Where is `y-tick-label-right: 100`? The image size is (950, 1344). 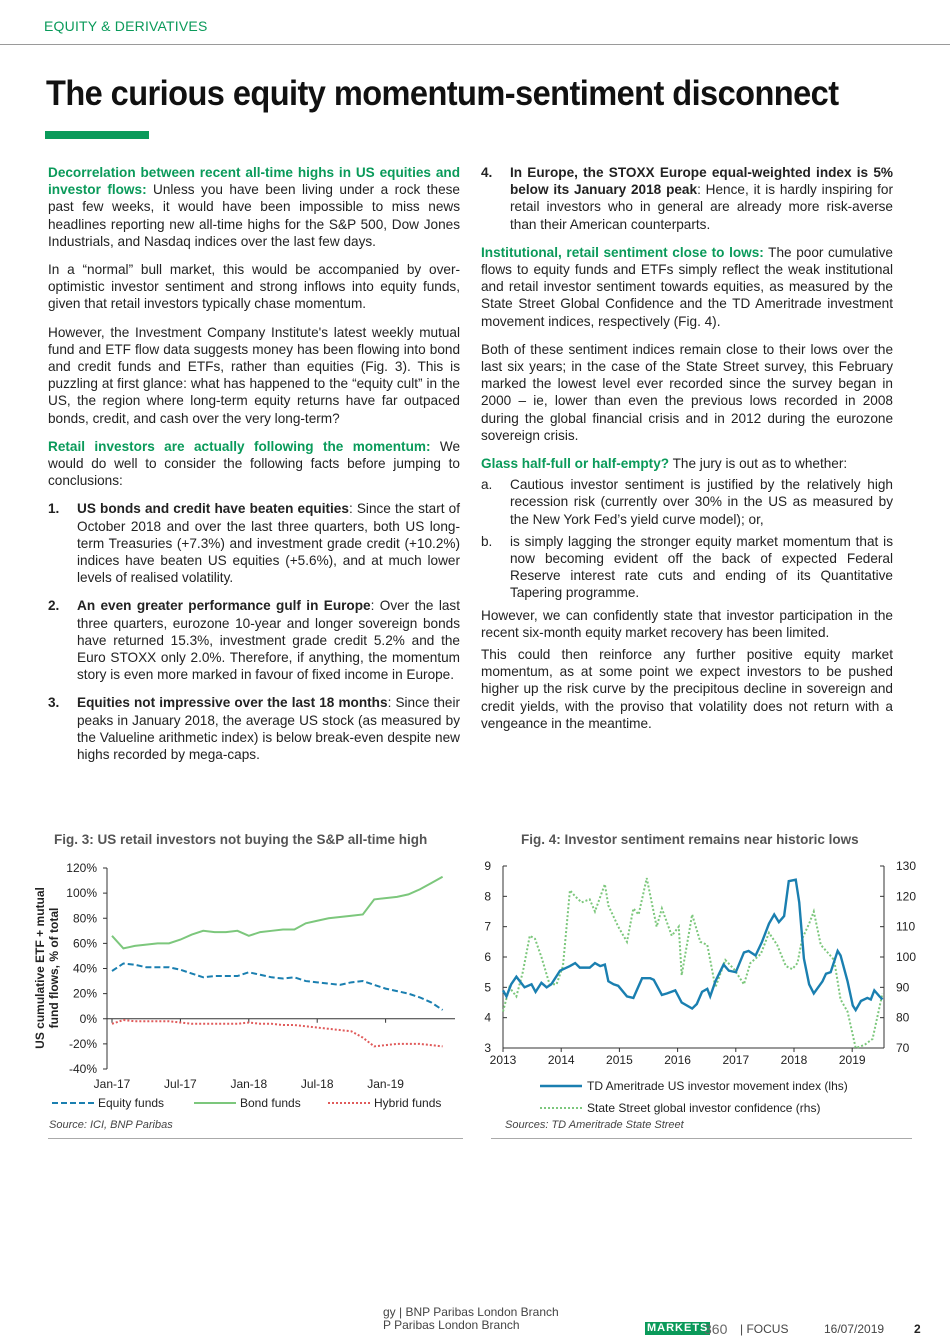
y-tick-label-right: 100 is located at coordinates (906, 957).